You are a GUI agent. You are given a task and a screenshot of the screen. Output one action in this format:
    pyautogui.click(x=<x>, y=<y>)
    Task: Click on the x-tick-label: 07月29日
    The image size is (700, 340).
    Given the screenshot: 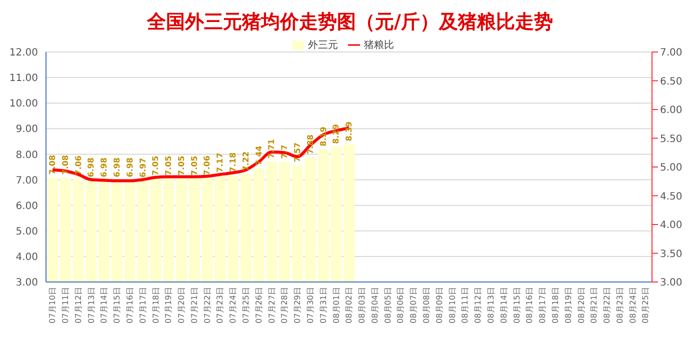 What is the action you would take?
    pyautogui.click(x=297, y=305)
    